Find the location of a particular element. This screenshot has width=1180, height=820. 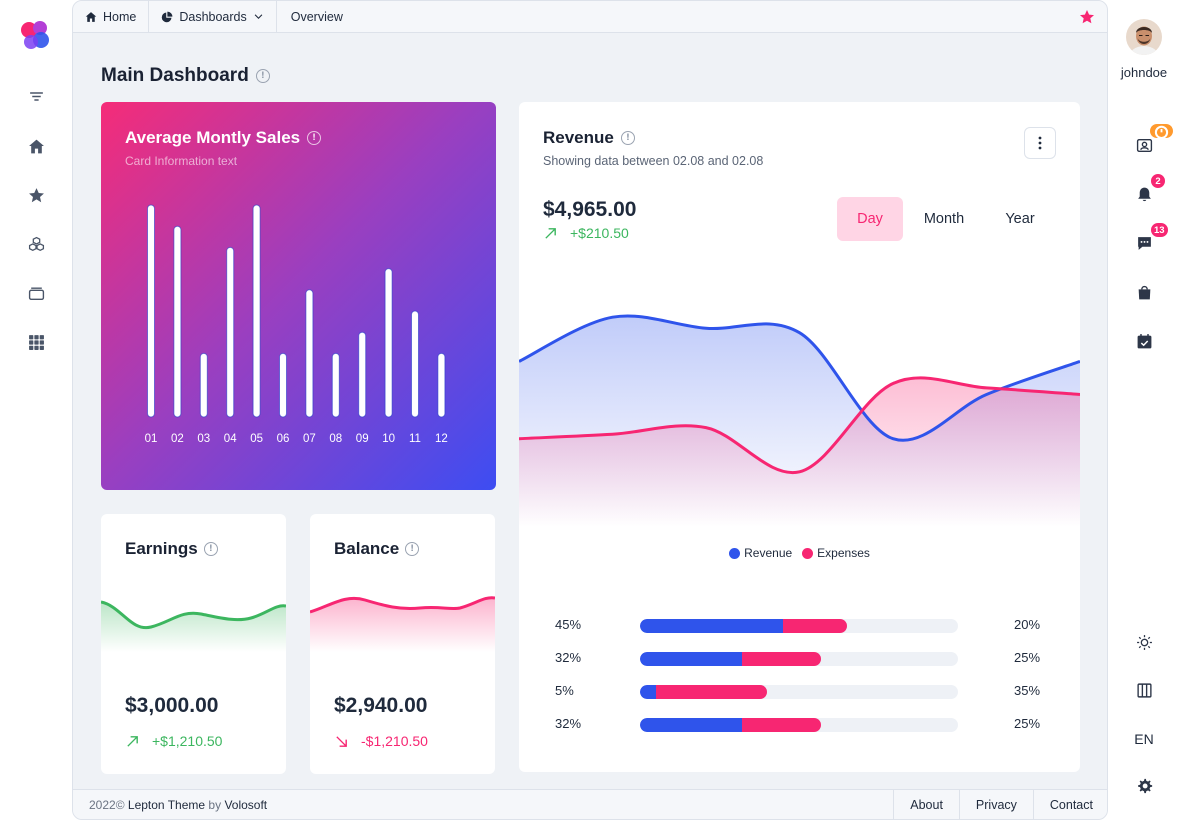

revenue-value: $4,965.00 is located at coordinates (590, 209).